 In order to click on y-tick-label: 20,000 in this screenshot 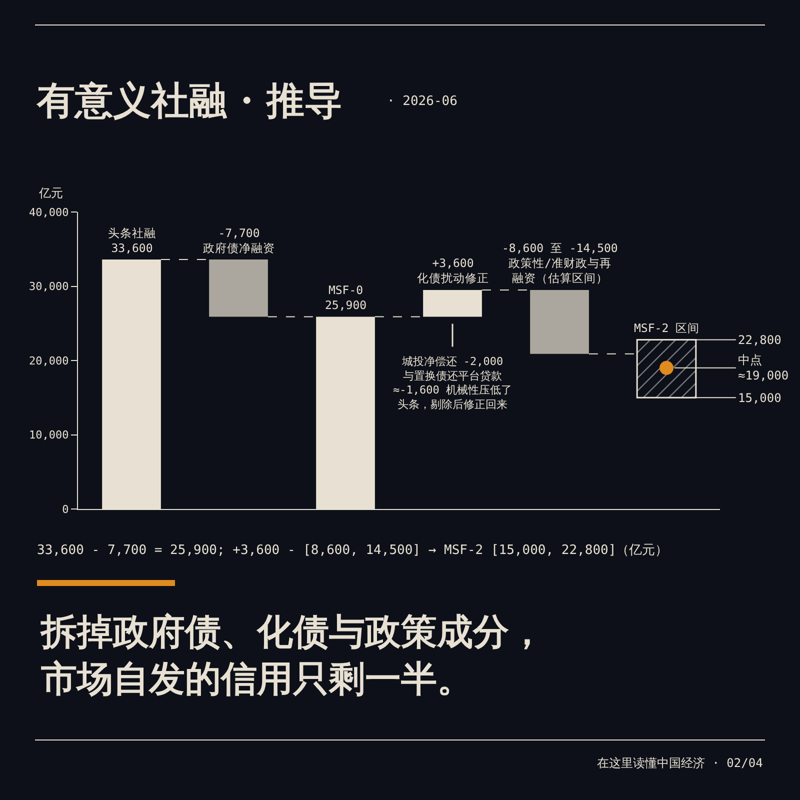, I will do `click(49, 361)`.